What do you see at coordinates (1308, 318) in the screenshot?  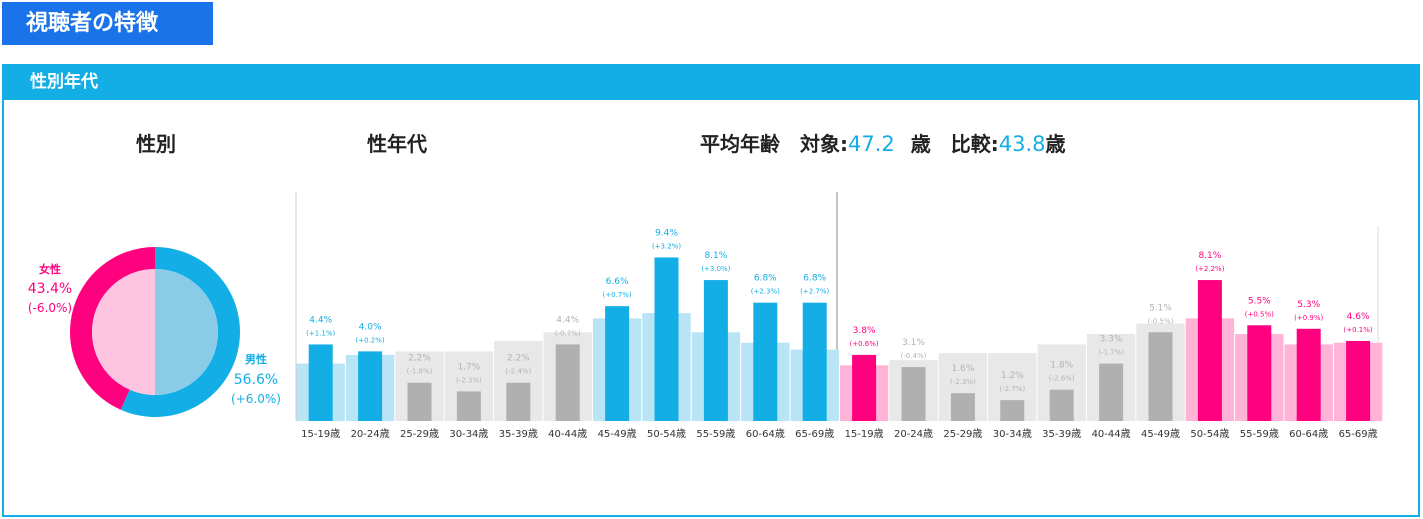 I see `bar-diff-label: (+0.9%)` at bounding box center [1308, 318].